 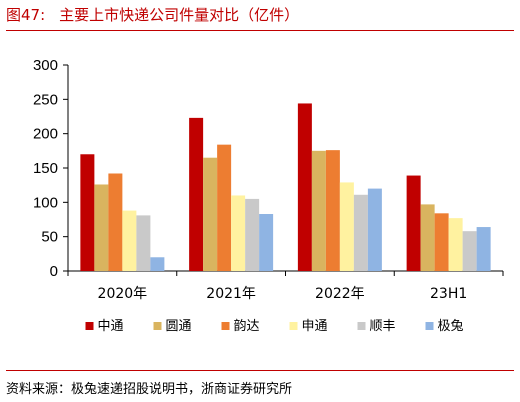 What do you see at coordinates (45, 99) in the screenshot?
I see `y-tick-label: 250` at bounding box center [45, 99].